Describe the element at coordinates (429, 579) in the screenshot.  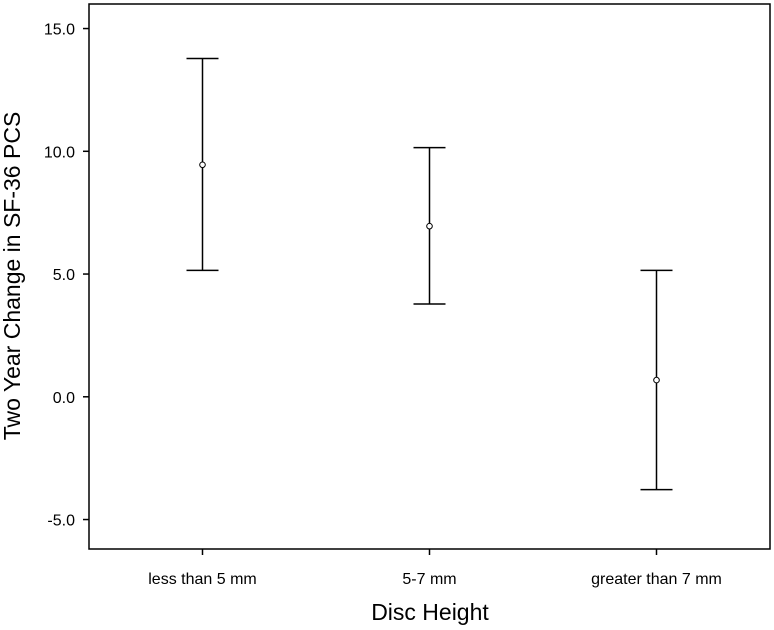
I see `x-tick-label: 5-7 mm` at that location.